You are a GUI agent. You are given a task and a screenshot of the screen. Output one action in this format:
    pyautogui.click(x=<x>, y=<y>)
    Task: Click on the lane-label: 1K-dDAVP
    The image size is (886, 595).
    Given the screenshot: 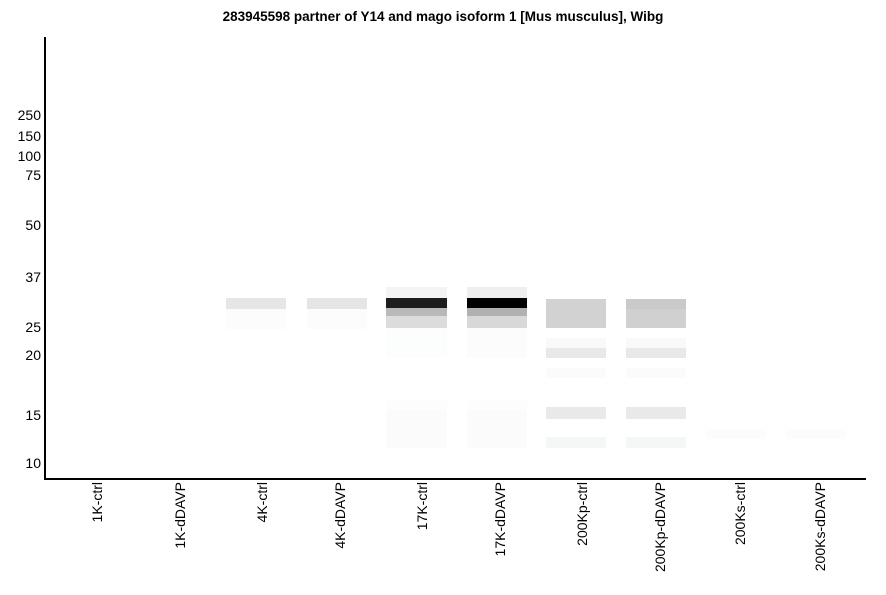 What is the action you would take?
    pyautogui.click(x=180, y=515)
    